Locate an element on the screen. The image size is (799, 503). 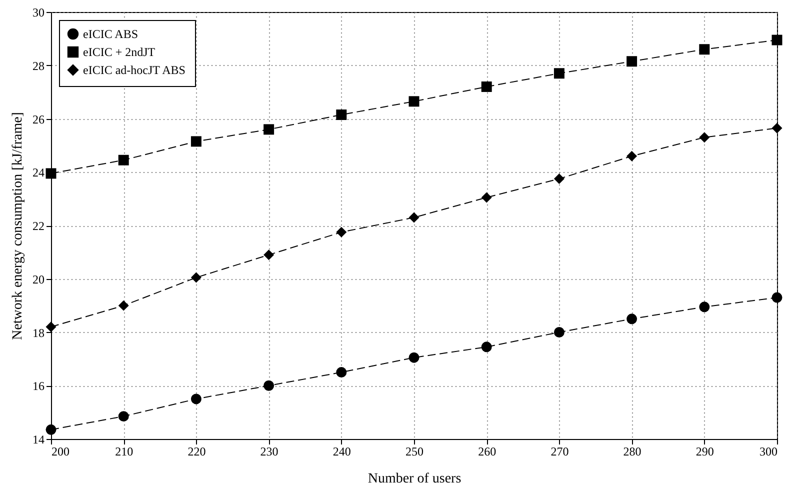
y-tick-label: 22 is located at coordinates (38, 226).